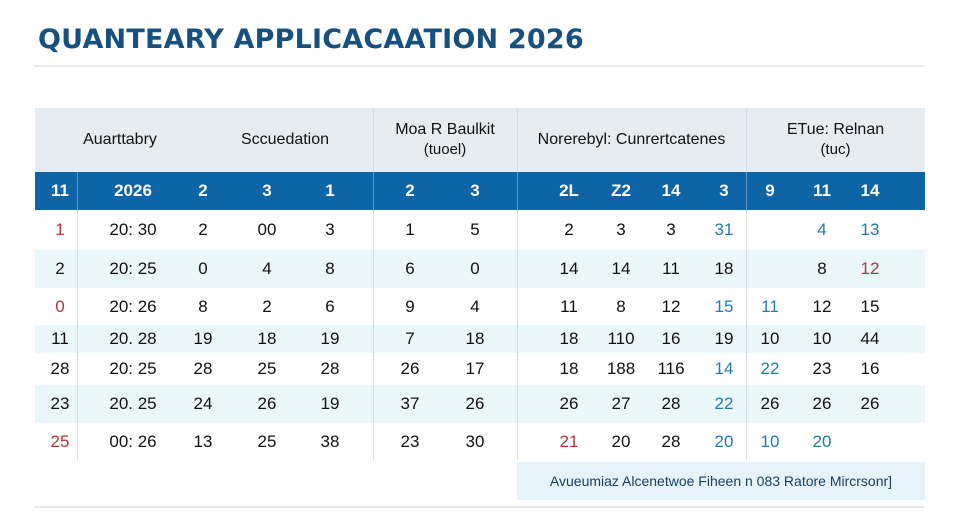  Describe the element at coordinates (410, 306) in the screenshot. I see `table-cell: 9` at that location.